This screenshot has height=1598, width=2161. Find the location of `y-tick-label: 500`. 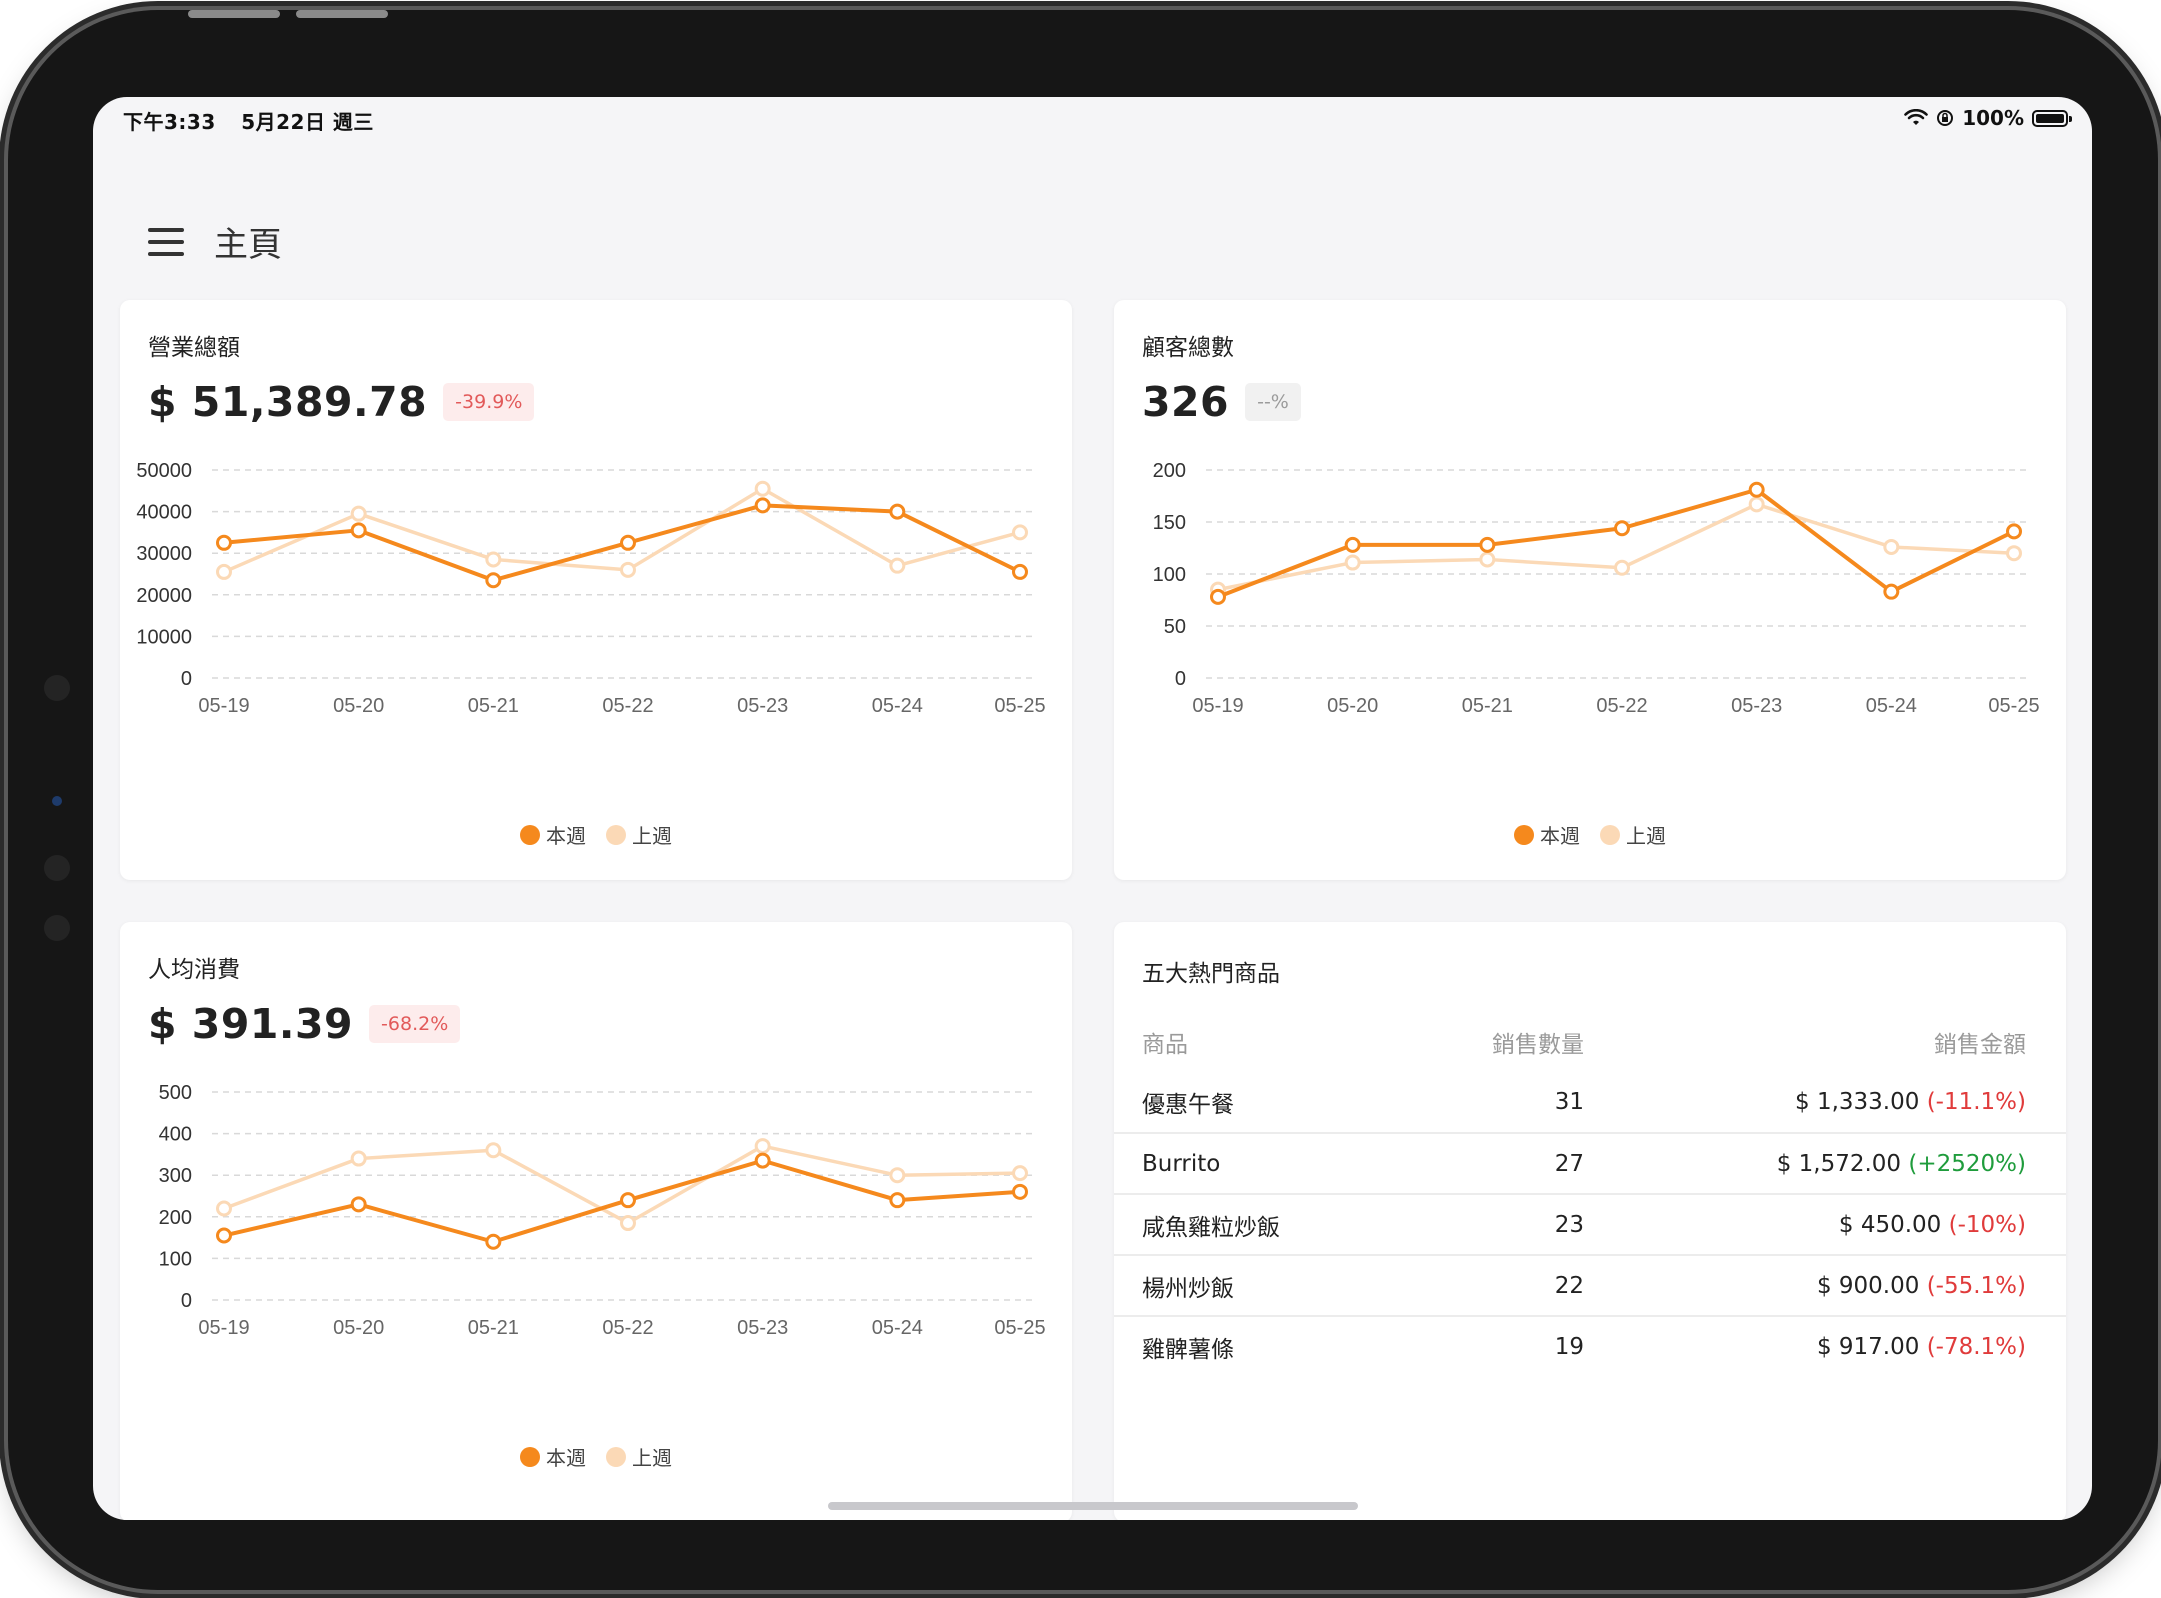

y-tick-label: 500 is located at coordinates (175, 1093).